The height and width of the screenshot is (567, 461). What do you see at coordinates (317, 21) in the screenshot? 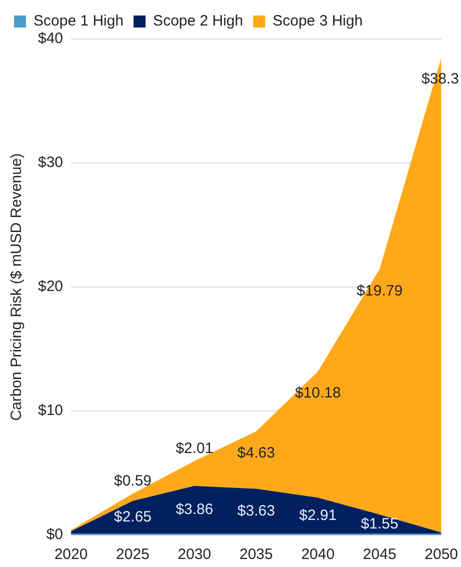
I see `legend-label: Scope 3 High` at bounding box center [317, 21].